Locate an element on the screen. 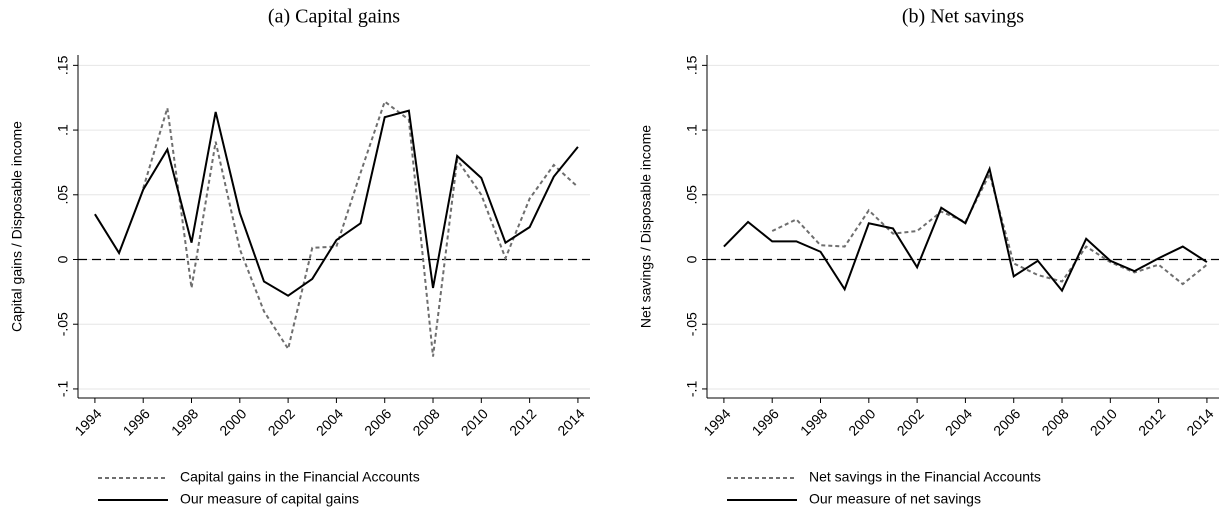  legend-label: Capital gains in the Financial Accounts is located at coordinates (300, 477).